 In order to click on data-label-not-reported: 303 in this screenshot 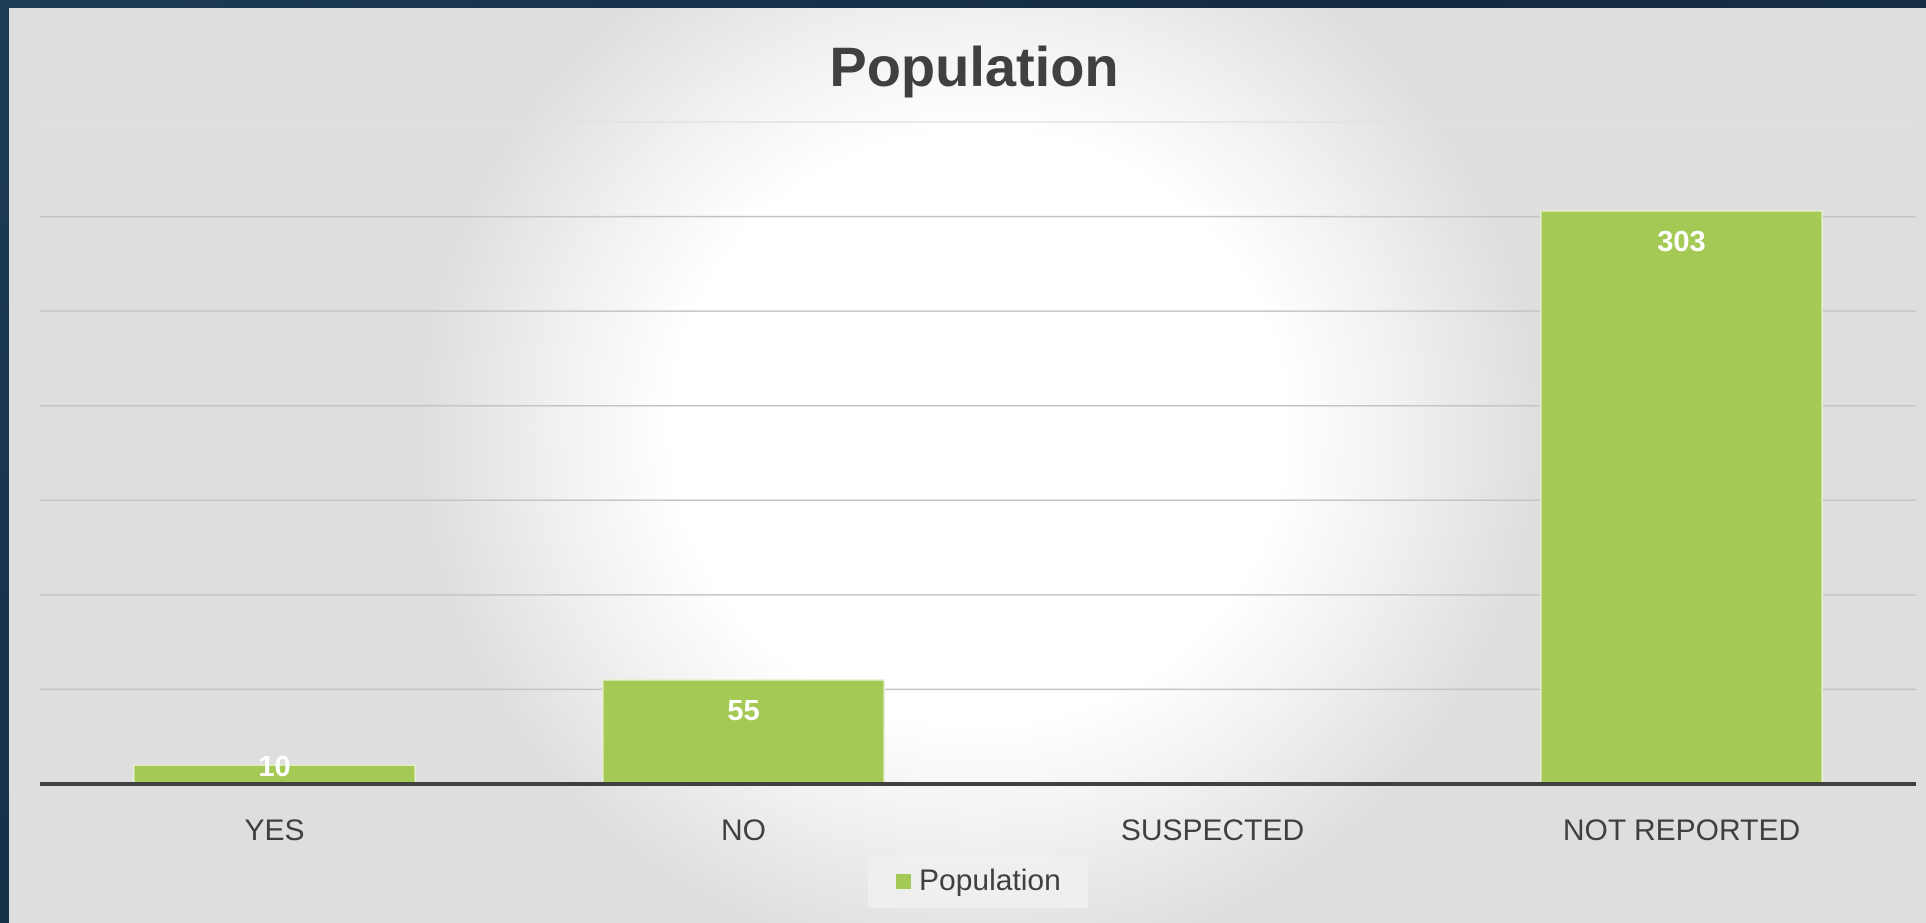, I will do `click(1681, 242)`.